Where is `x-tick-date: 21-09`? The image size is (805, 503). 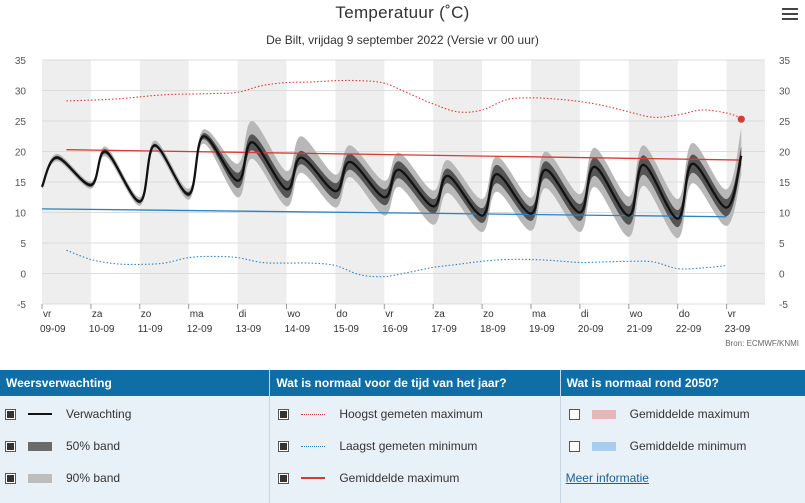 x-tick-date: 21-09 is located at coordinates (640, 329).